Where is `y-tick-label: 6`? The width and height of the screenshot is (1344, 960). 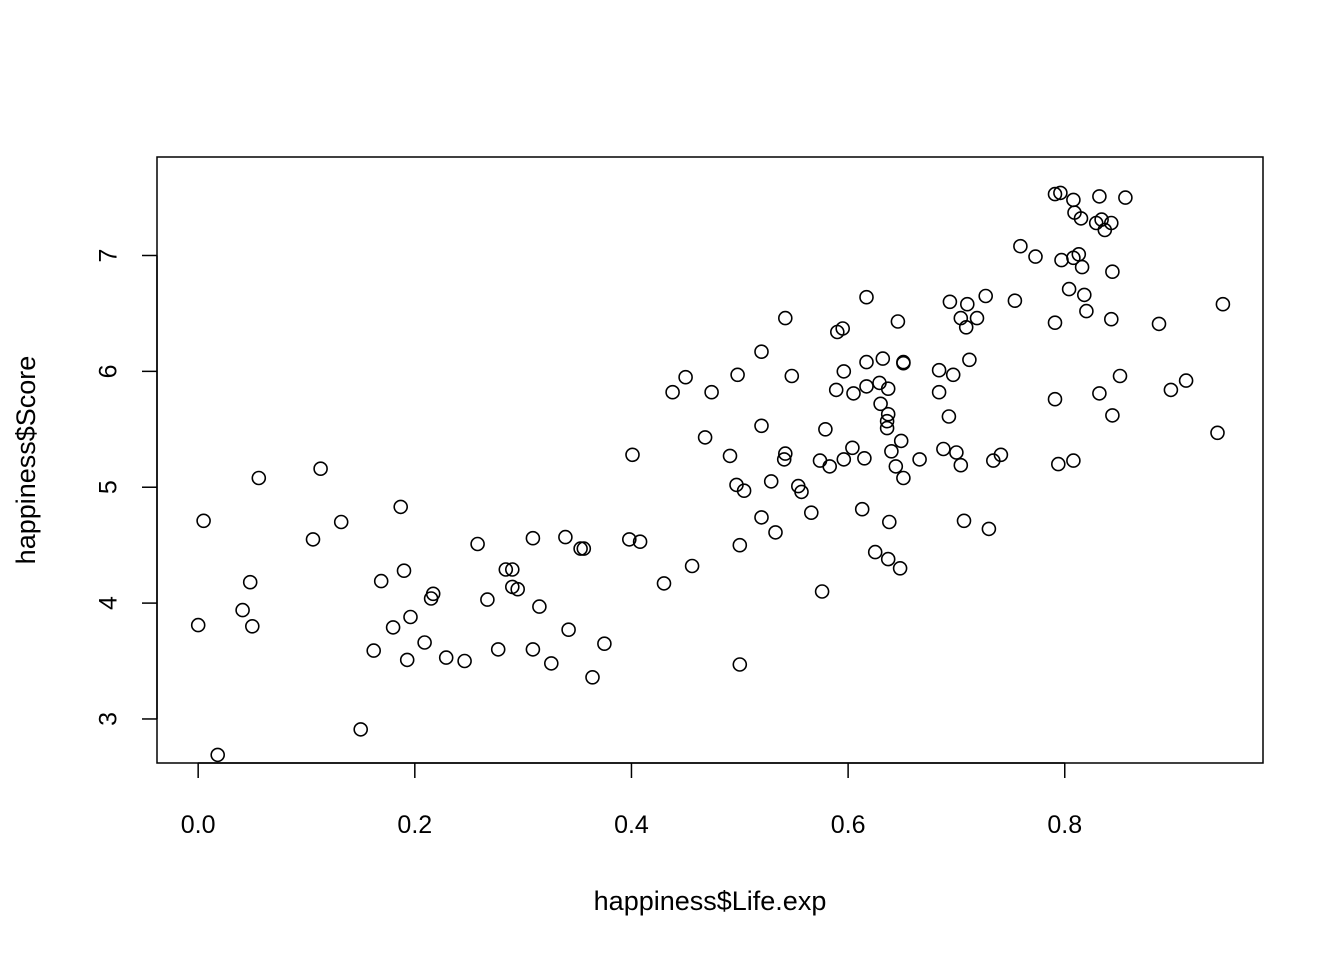
y-tick-label: 6 is located at coordinates (109, 371).